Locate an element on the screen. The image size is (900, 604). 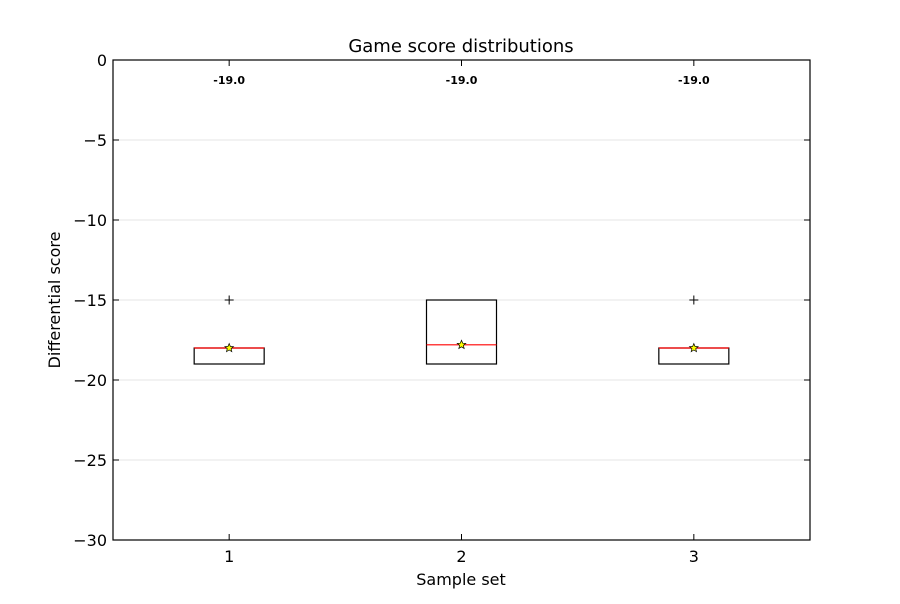
x-tick-label: 3 is located at coordinates (694, 556).